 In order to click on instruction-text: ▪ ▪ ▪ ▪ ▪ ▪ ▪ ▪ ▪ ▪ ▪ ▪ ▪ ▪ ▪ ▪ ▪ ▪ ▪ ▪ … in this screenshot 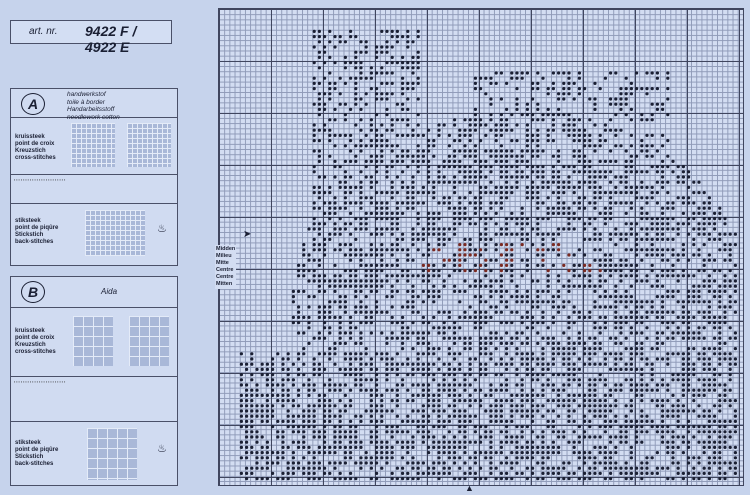, I will do `click(40, 180)`.